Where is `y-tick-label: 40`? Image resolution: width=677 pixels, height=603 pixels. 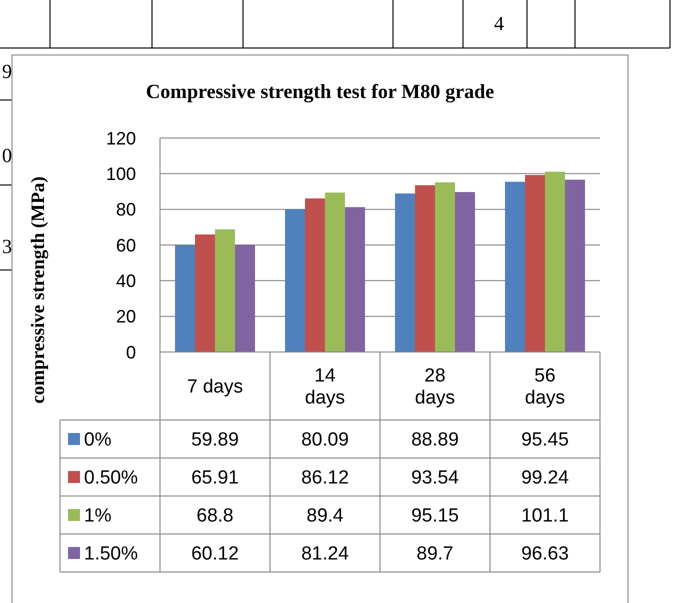 y-tick-label: 40 is located at coordinates (126, 280).